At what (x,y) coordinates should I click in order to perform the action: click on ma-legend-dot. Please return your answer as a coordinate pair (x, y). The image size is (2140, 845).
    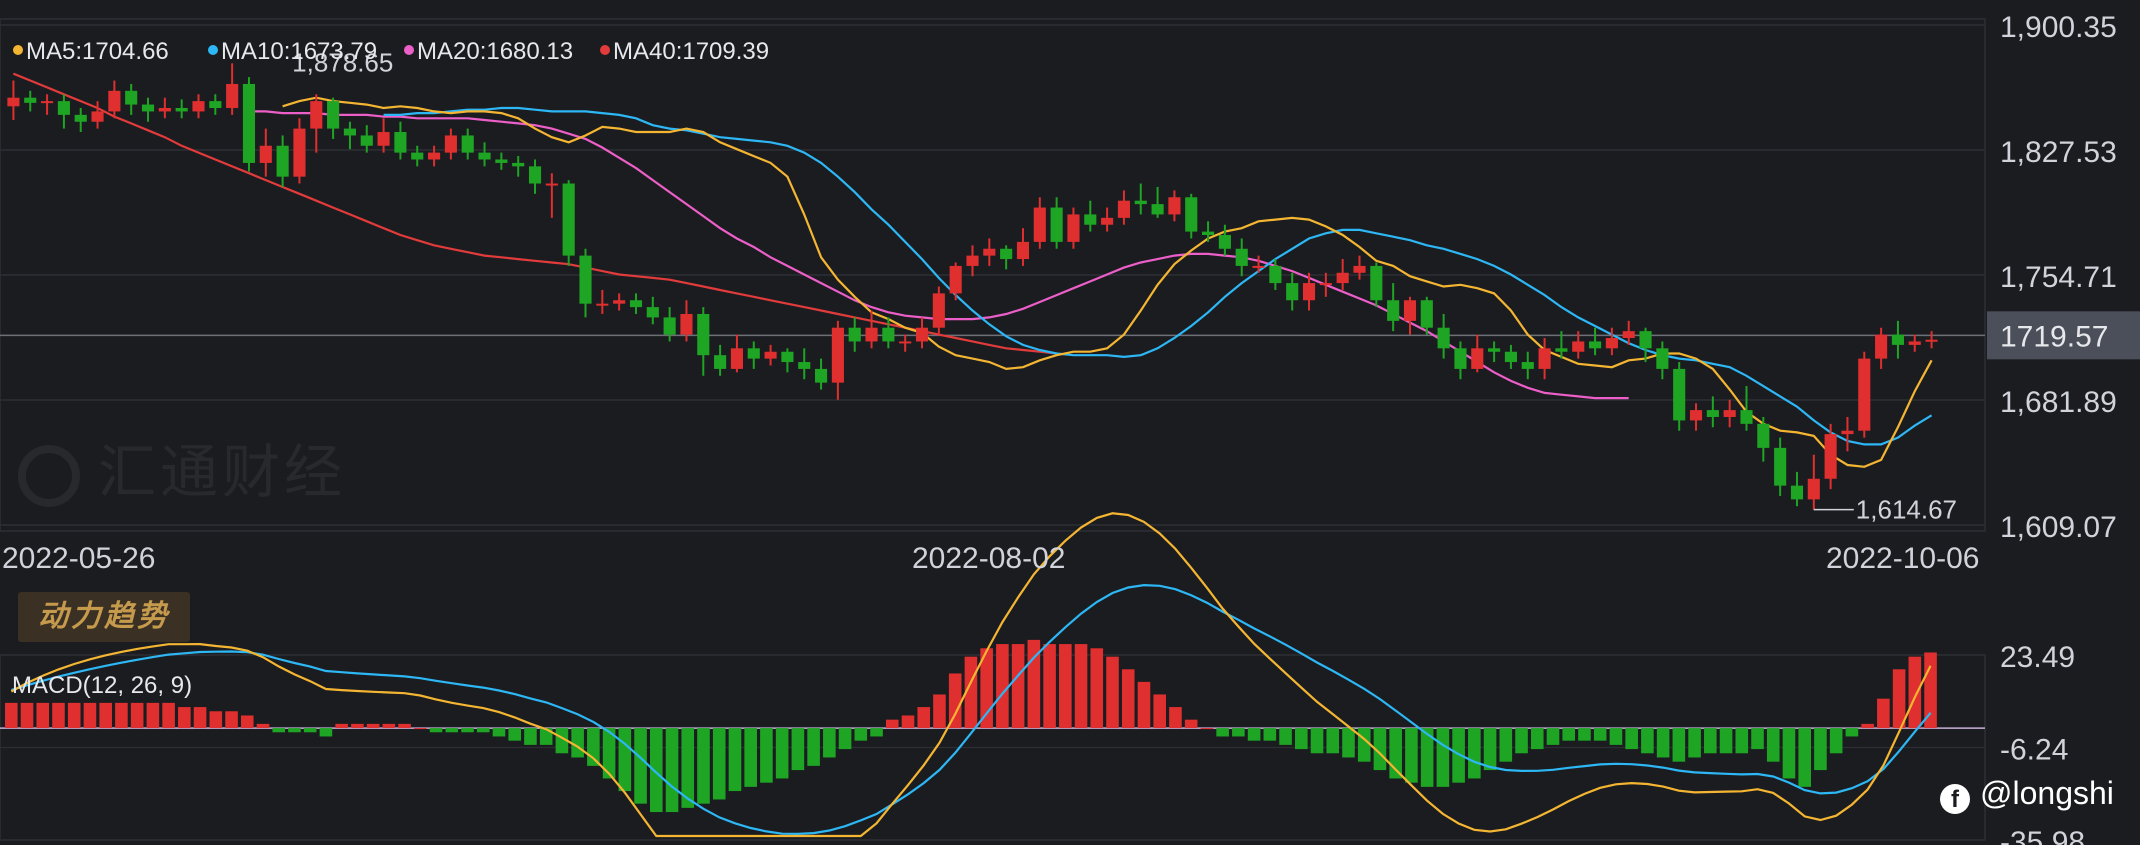
    Looking at the image, I should click on (213, 50).